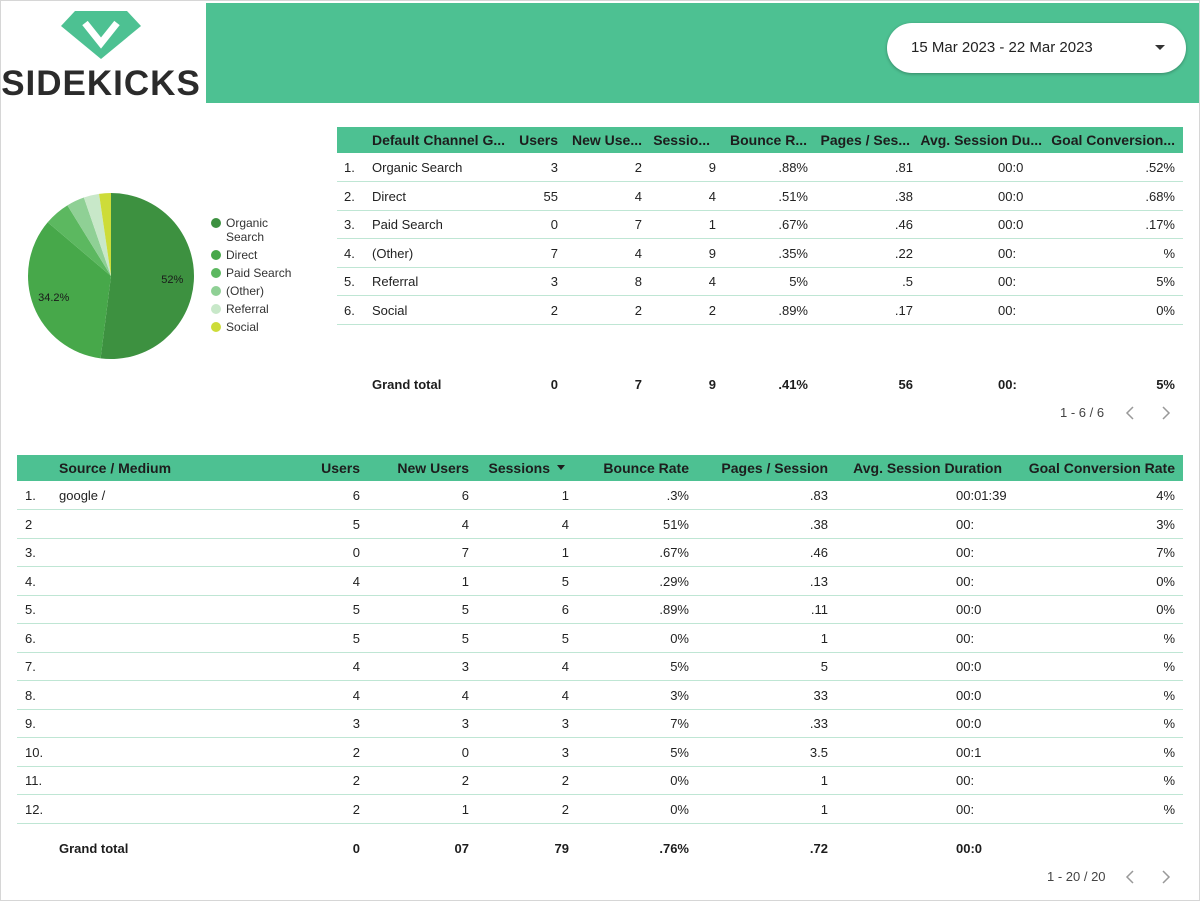 This screenshot has height=901, width=1200. I want to click on dropdown-arrow, so click(1160, 47).